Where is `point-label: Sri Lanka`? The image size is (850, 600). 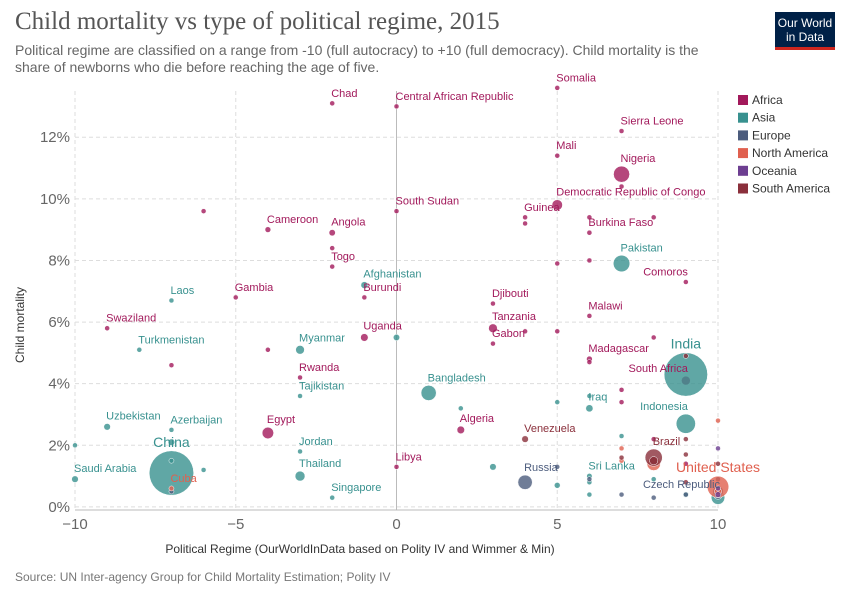 point-label: Sri Lanka is located at coordinates (611, 466).